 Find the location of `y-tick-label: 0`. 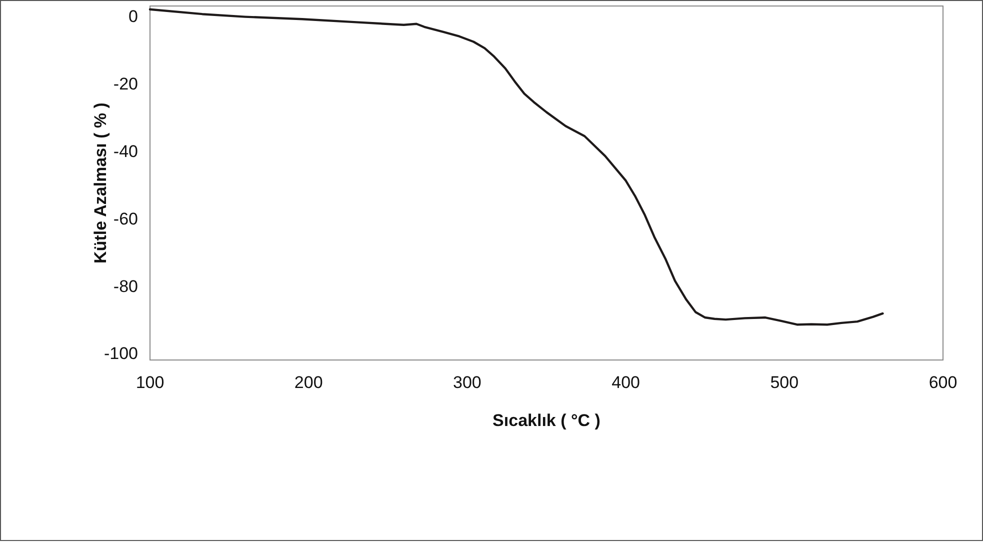

y-tick-label: 0 is located at coordinates (133, 16).